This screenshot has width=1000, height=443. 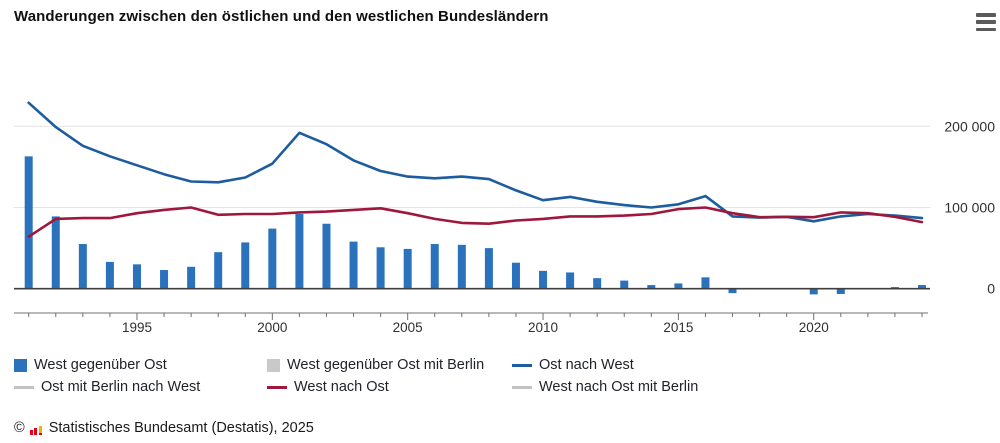 What do you see at coordinates (386, 365) in the screenshot?
I see `legend-item-label: West gegenüber Ost mit Berlin` at bounding box center [386, 365].